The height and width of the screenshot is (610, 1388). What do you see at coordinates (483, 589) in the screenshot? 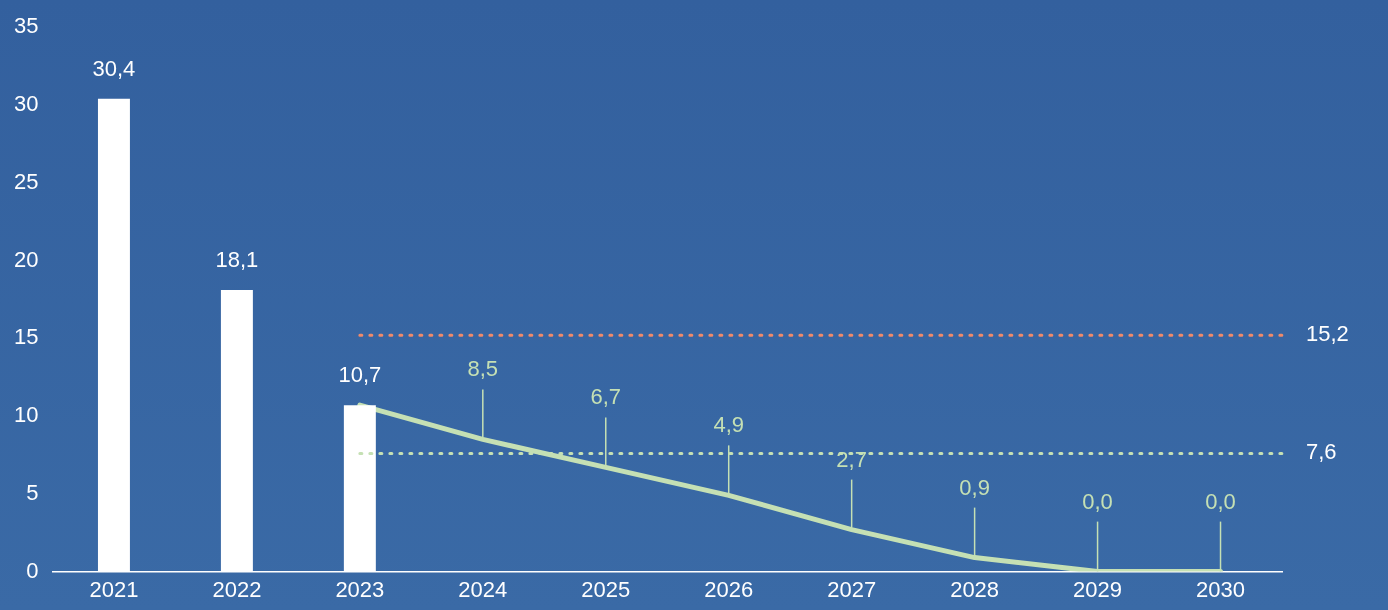
I see `x-tick-label: 2024` at bounding box center [483, 589].